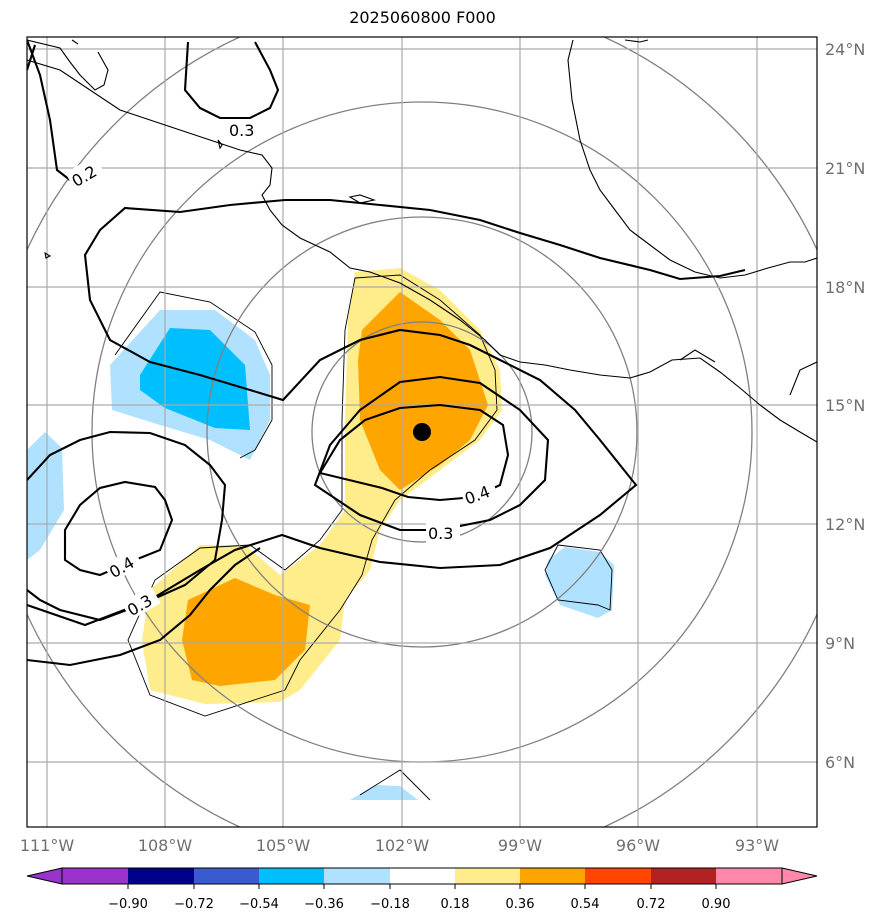 The width and height of the screenshot is (887, 924). I want to click on colorbar-tick-label: −0.36, so click(324, 904).